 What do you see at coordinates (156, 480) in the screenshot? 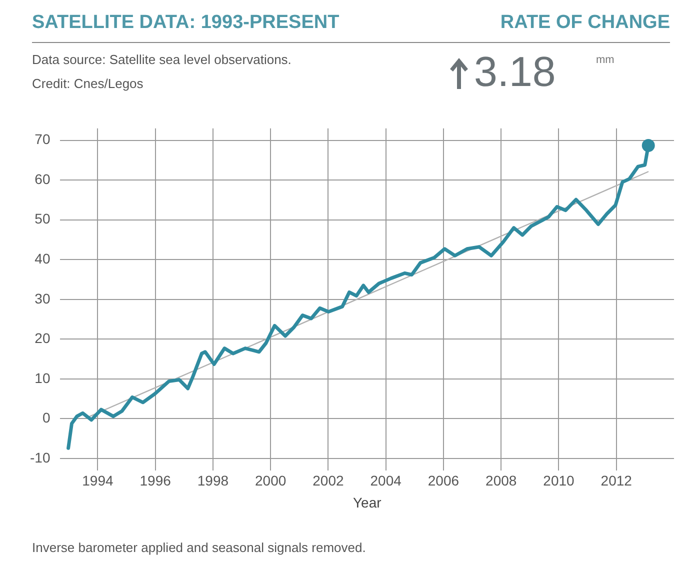
I see `x-tick-label: 1996` at bounding box center [156, 480].